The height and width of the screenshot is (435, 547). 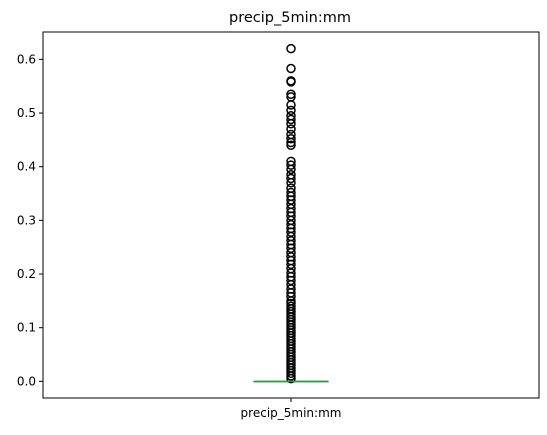 What do you see at coordinates (291, 413) in the screenshot?
I see `x-tick-label: precip_5min:mm` at bounding box center [291, 413].